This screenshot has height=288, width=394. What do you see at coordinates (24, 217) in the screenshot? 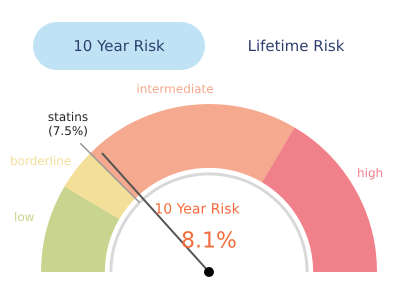
I see `slice-label: low` at bounding box center [24, 217].